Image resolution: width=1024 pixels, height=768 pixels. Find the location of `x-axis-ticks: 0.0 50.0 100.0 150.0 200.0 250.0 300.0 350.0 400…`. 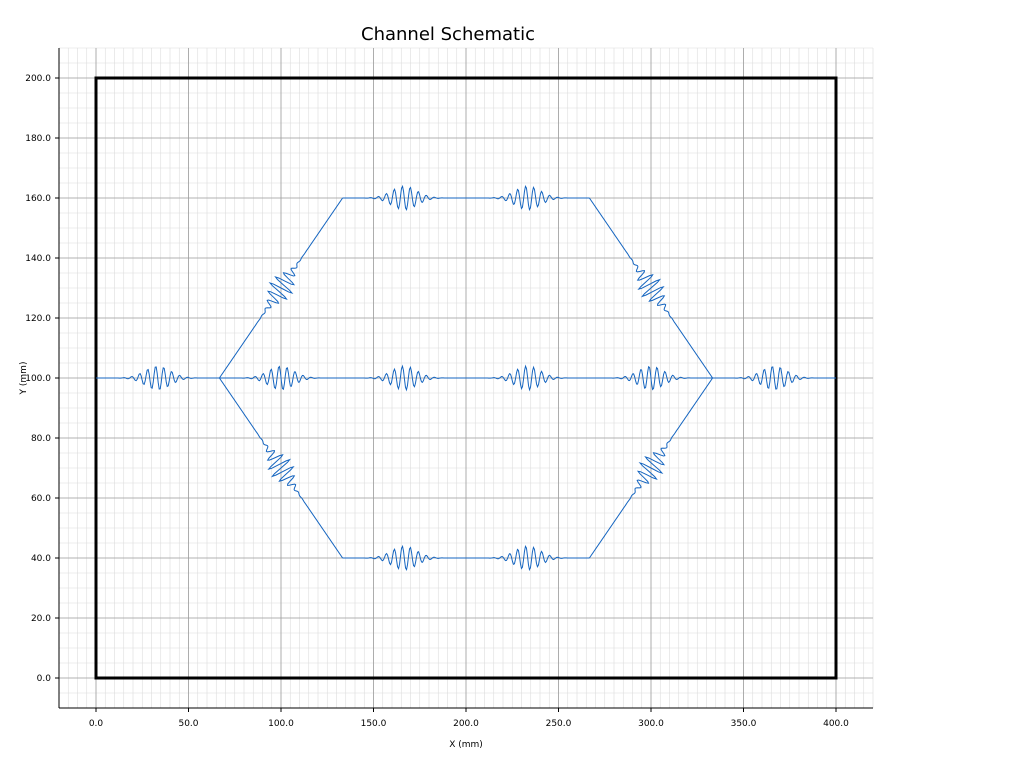

x-axis-ticks: 0.0 50.0 100.0 150.0 200.0 250.0 300.0 350.0 400… is located at coordinates (469, 718).